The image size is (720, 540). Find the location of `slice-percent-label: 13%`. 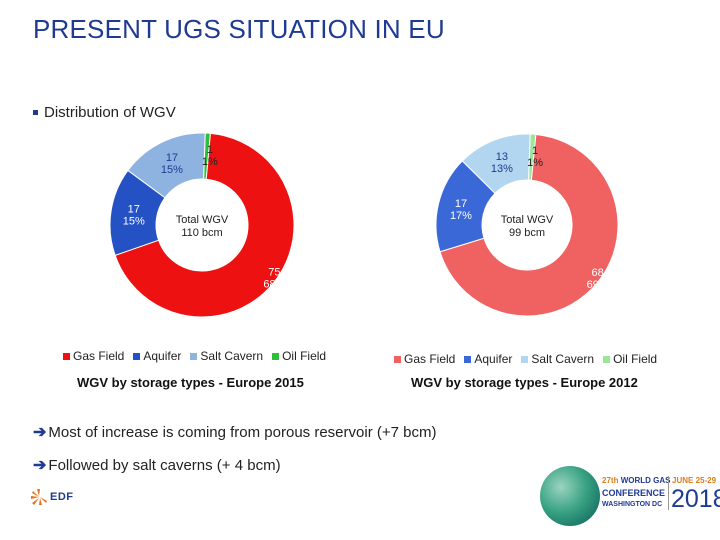

slice-percent-label: 13% is located at coordinates (502, 169).